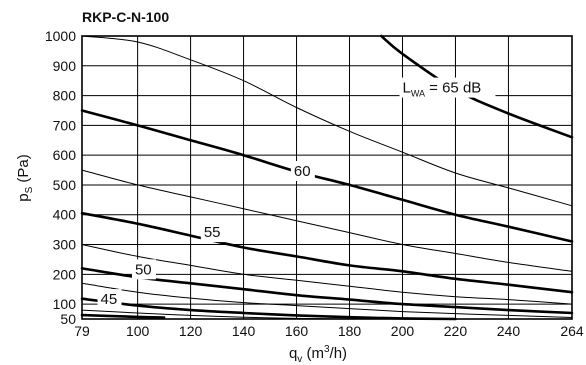  Describe the element at coordinates (339, 353) in the screenshot. I see `x-axis-label-unit-end: /h)` at that location.